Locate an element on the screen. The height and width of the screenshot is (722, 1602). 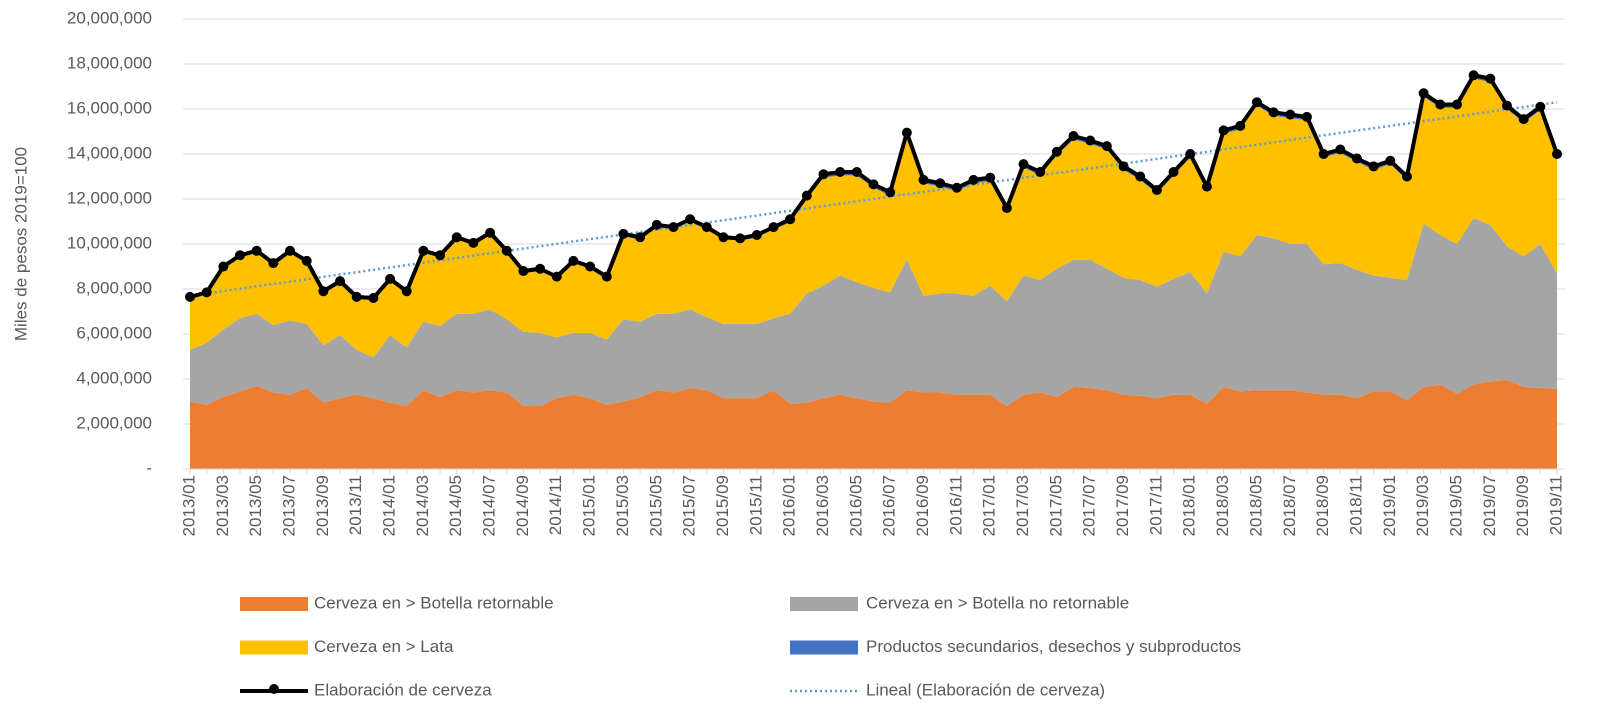
x-tick-label: 2018/11 is located at coordinates (1355, 505).